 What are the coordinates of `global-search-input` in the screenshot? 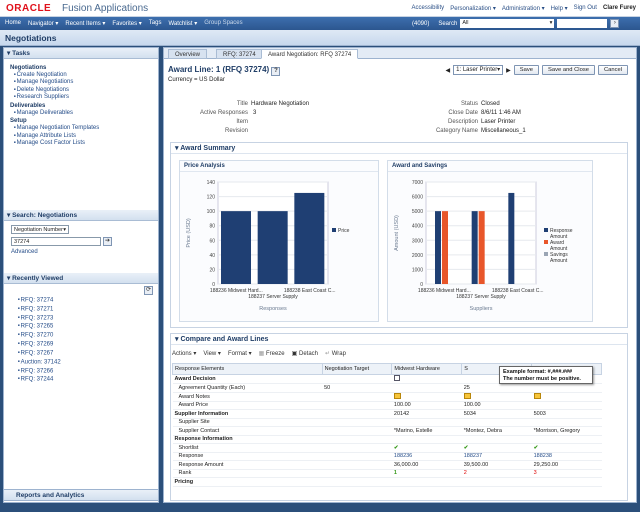 It's located at (582, 23).